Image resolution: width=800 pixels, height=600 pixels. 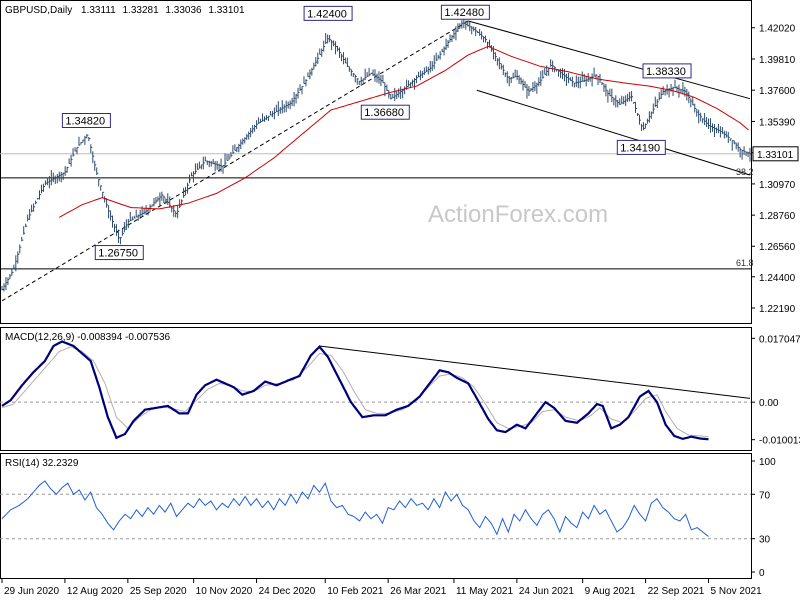 What do you see at coordinates (769, 403) in the screenshot?
I see `macd-axis-label: 0.00` at bounding box center [769, 403].